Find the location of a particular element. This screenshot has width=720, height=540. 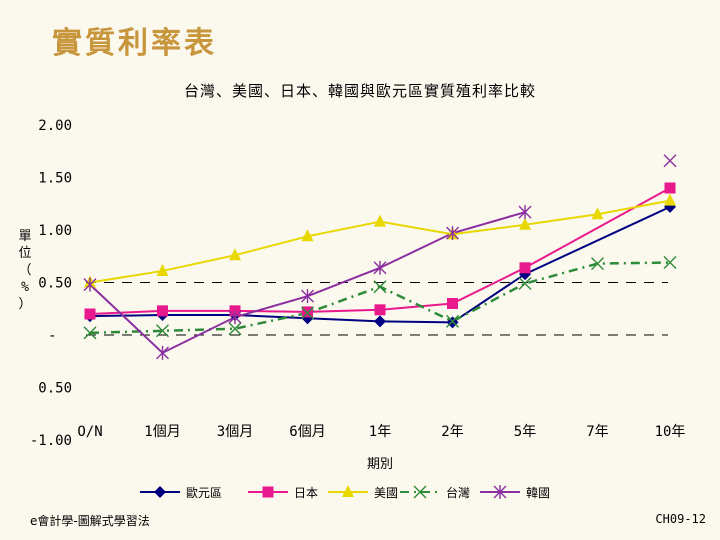

x-tick-label: 10年 is located at coordinates (670, 432).